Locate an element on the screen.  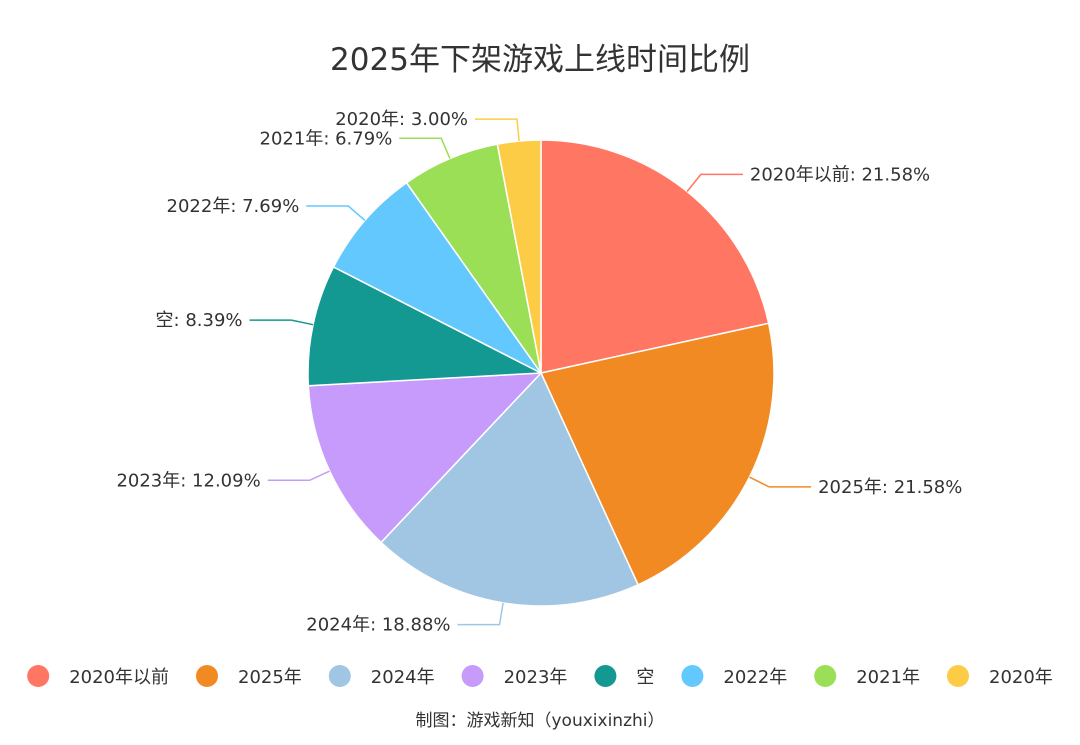
legend-item-2020-7: 2020年 is located at coordinates (1000, 676).